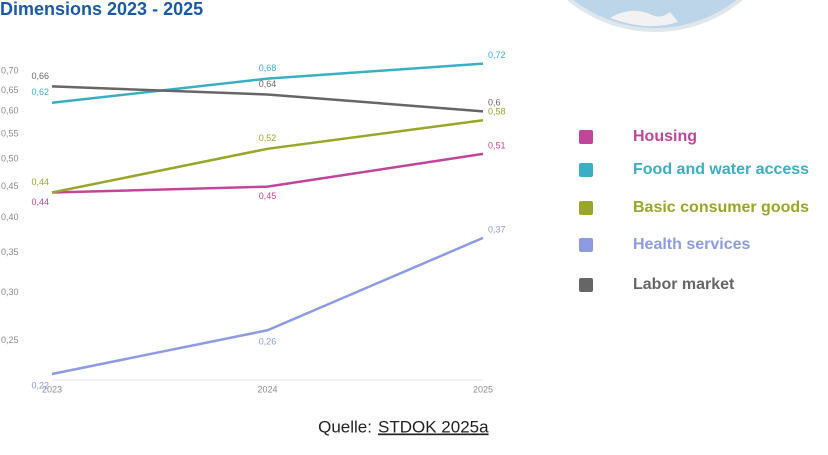 The width and height of the screenshot is (828, 455). Describe the element at coordinates (10, 340) in the screenshot. I see `y-tick-label: 0,25` at that location.